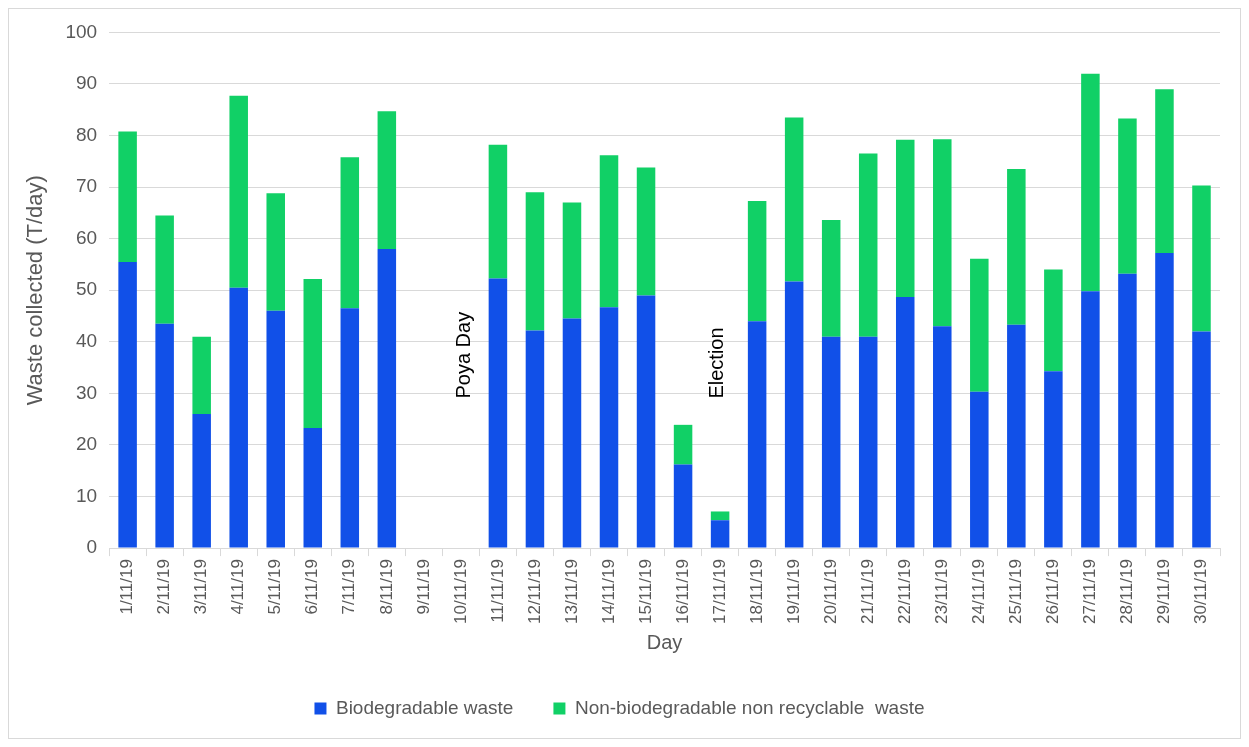 This screenshot has width=1249, height=747. Describe the element at coordinates (86, 392) in the screenshot. I see `y-tick-label: 30` at that location.